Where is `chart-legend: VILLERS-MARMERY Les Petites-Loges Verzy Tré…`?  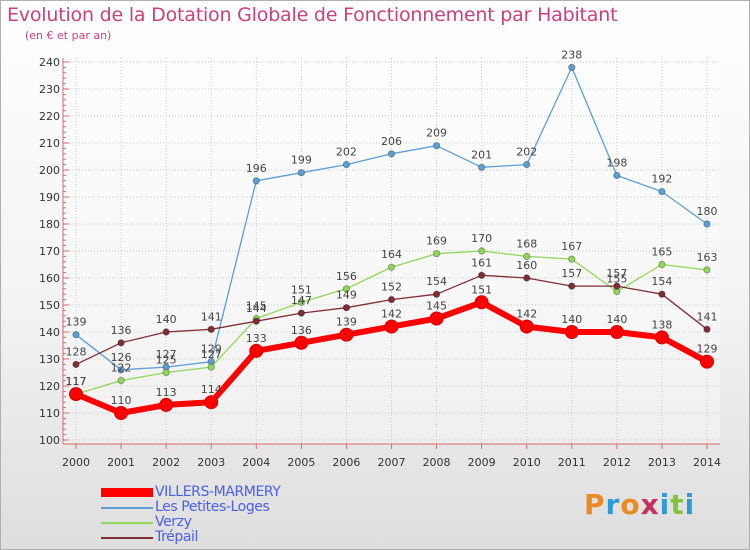
chart-legend: VILLERS-MARMERY Les Petites-Loges Verzy Tré… is located at coordinates (191, 515).